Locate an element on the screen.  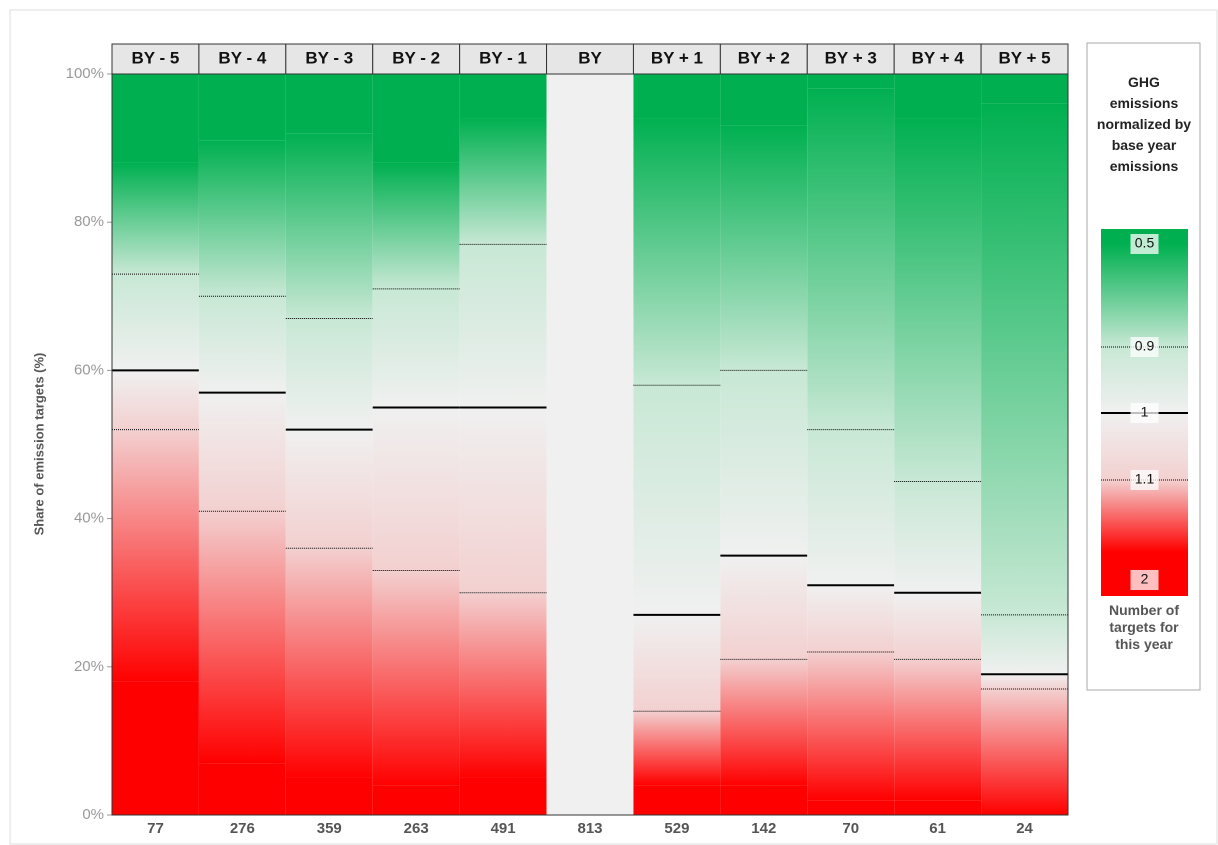
count-label: 813 is located at coordinates (589, 828).